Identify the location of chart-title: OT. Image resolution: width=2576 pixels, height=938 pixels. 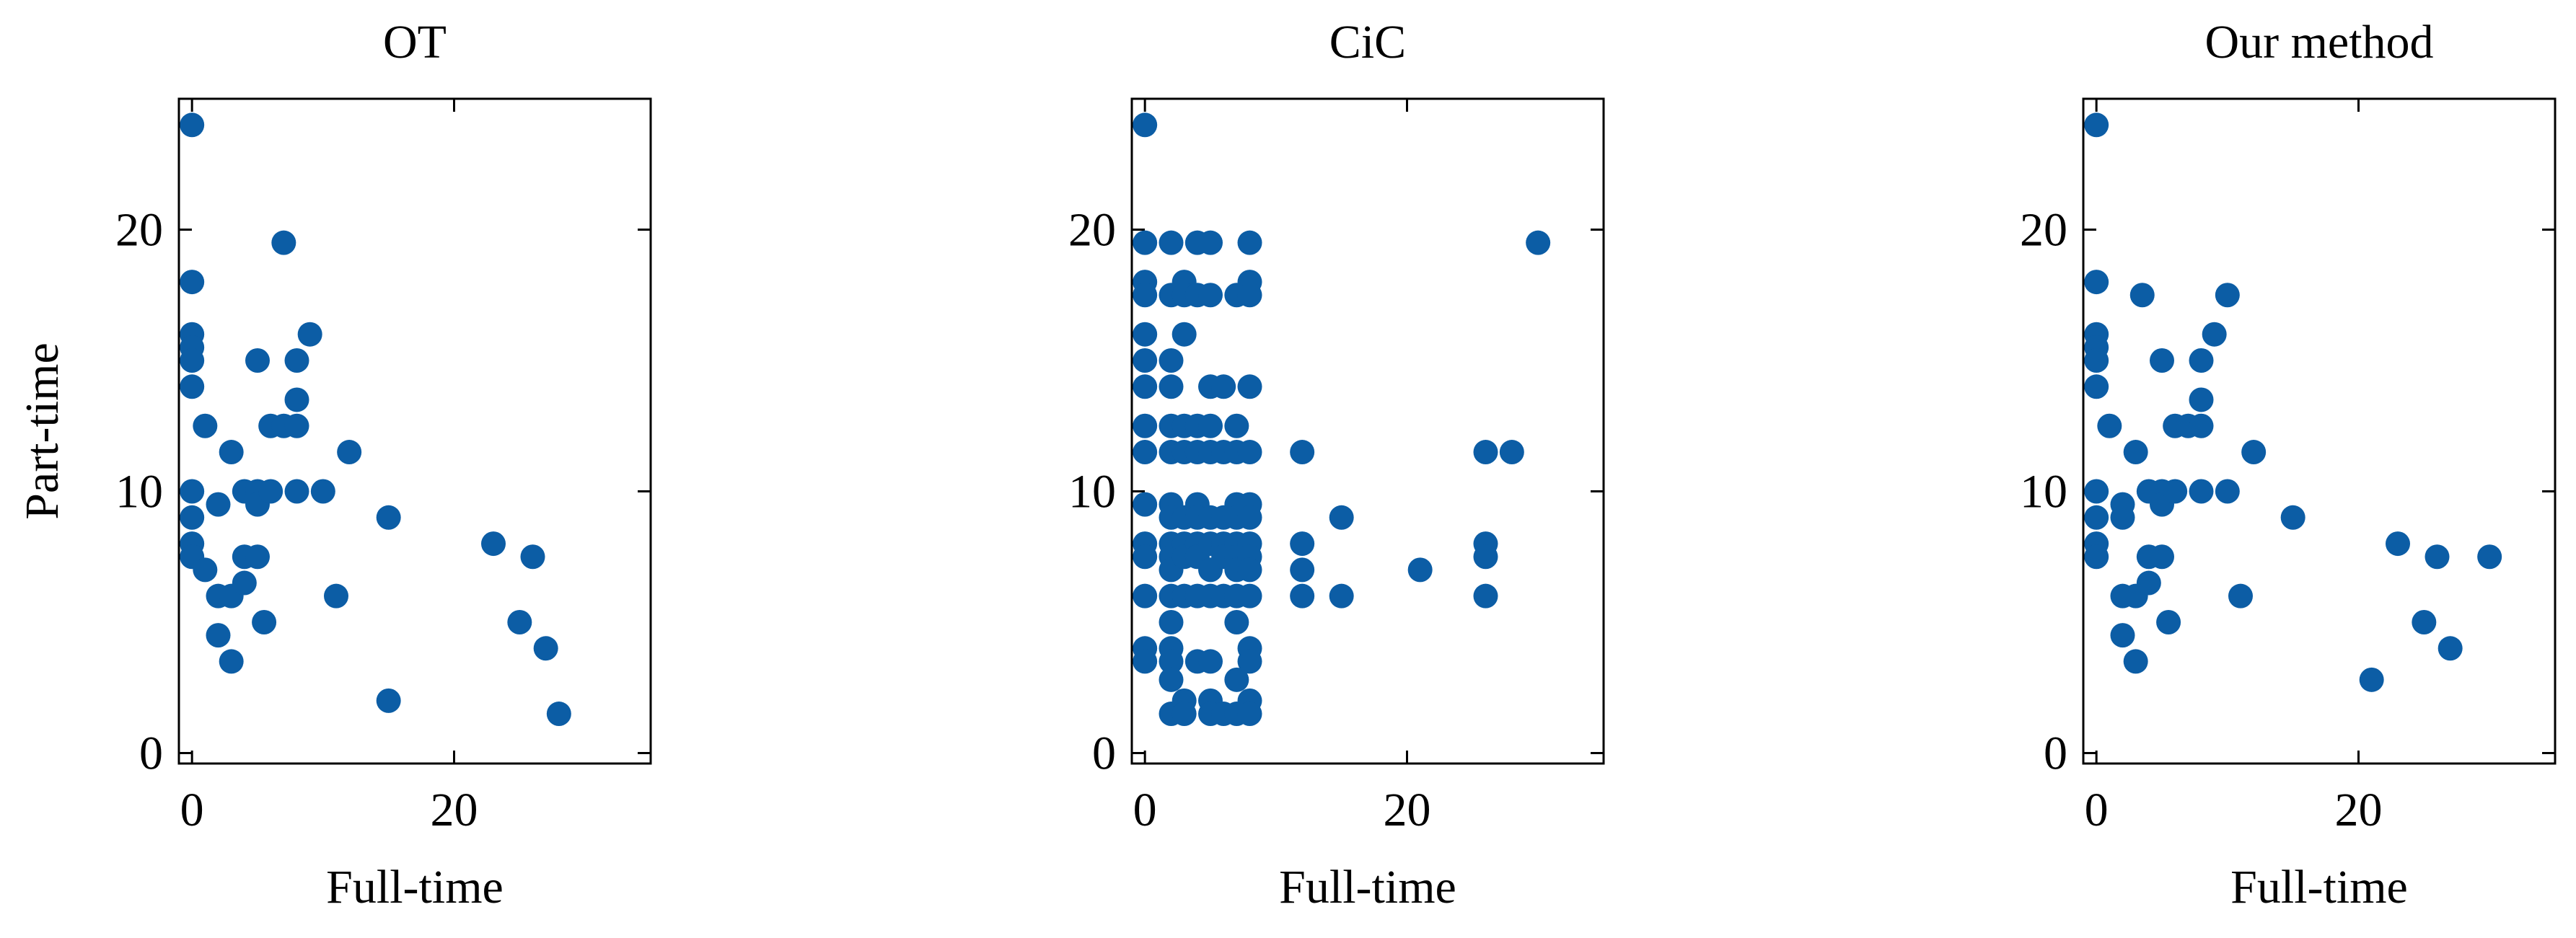
(415, 42).